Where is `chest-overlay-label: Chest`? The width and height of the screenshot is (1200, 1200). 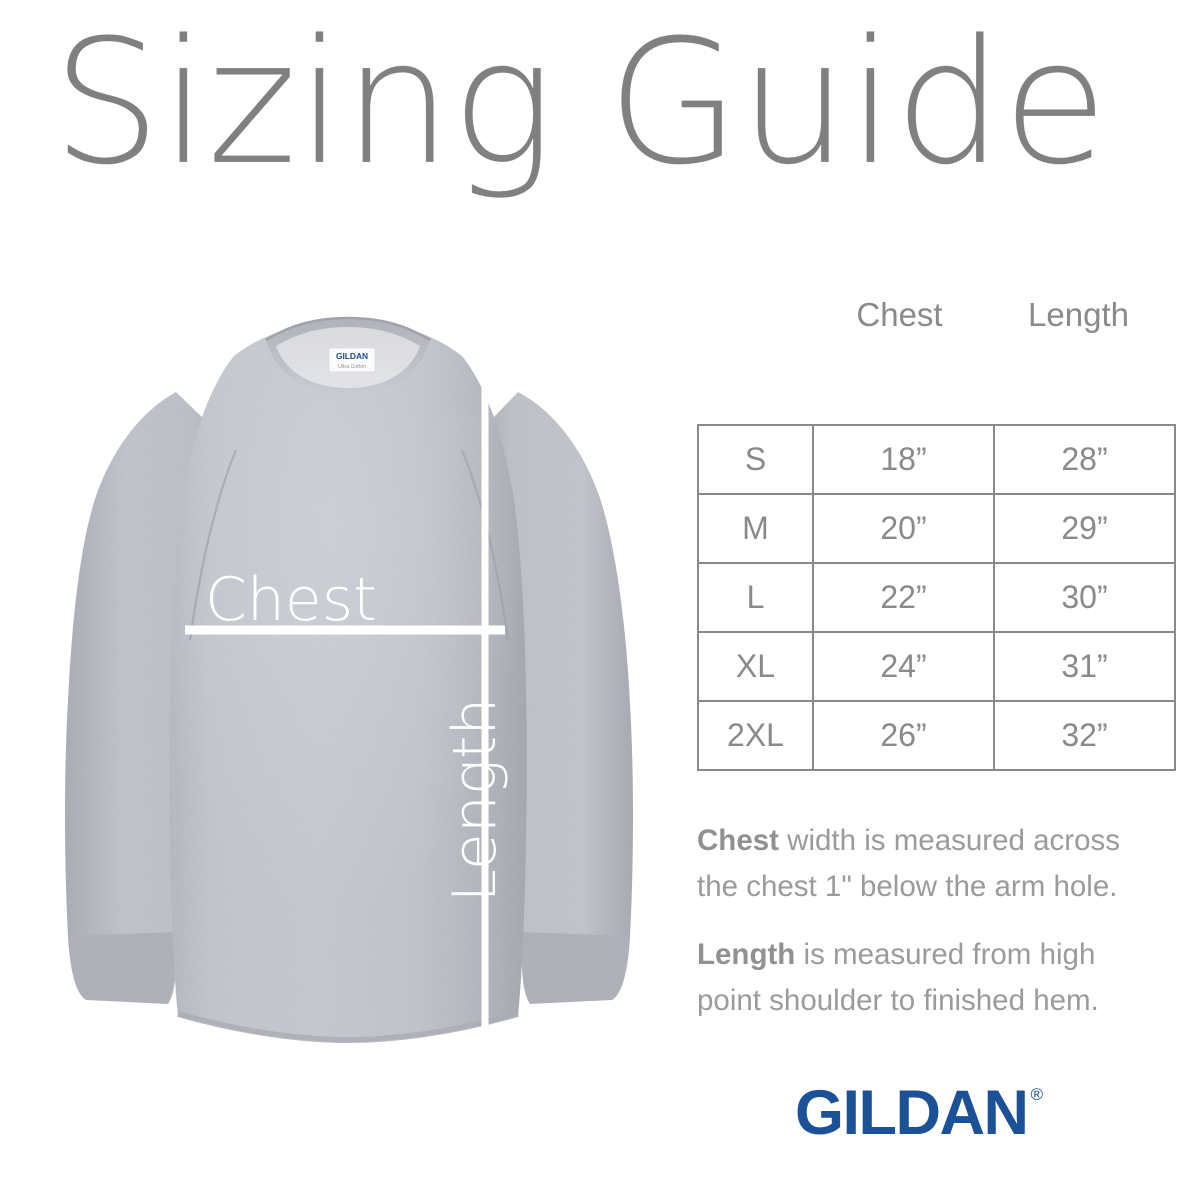 chest-overlay-label: Chest is located at coordinates (291, 600).